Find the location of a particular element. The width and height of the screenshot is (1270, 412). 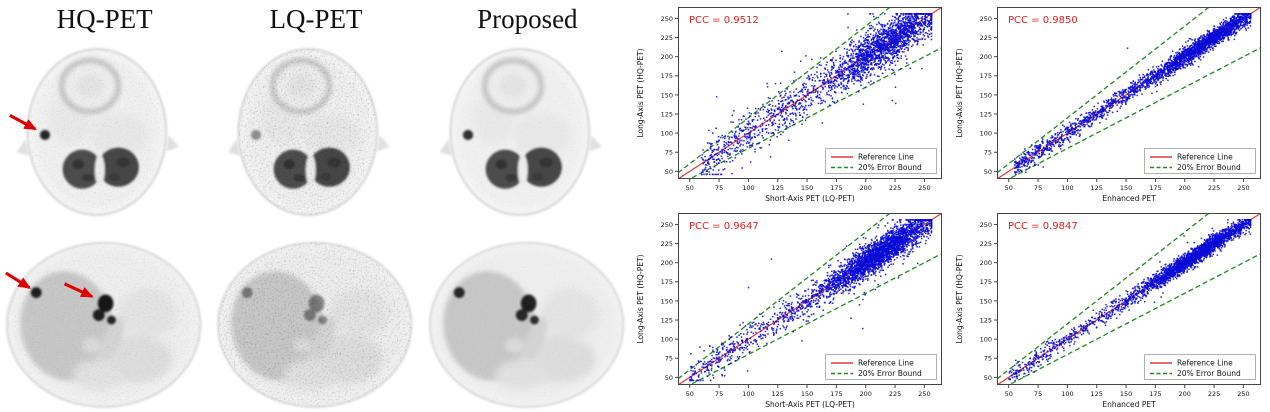

pet-image-proposed-brain is located at coordinates (527, 131).